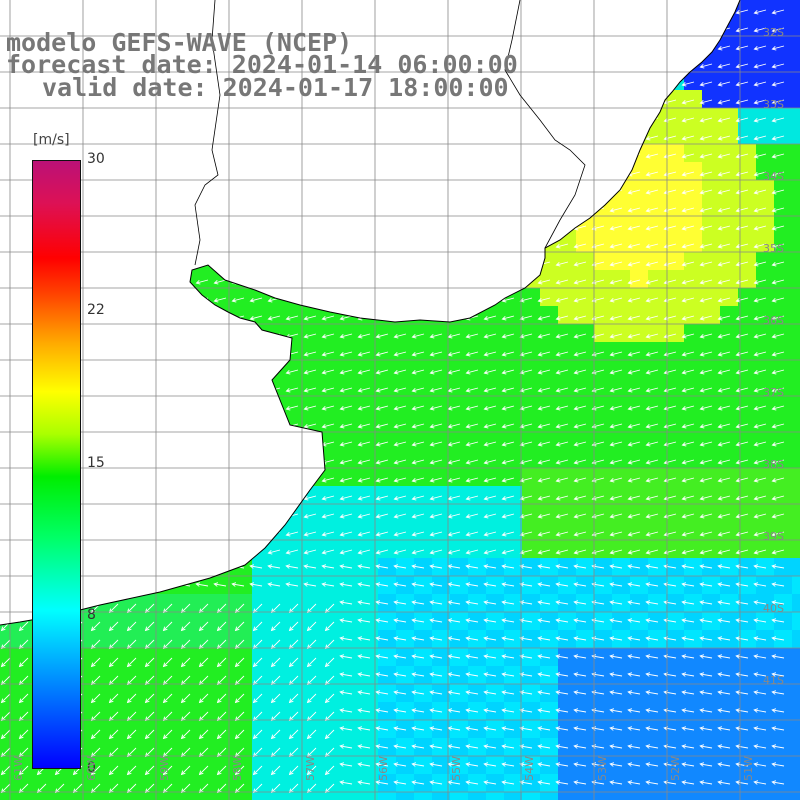 The height and width of the screenshot is (800, 800). Describe the element at coordinates (773, 464) in the screenshot. I see `latitude-label: 38S` at that location.